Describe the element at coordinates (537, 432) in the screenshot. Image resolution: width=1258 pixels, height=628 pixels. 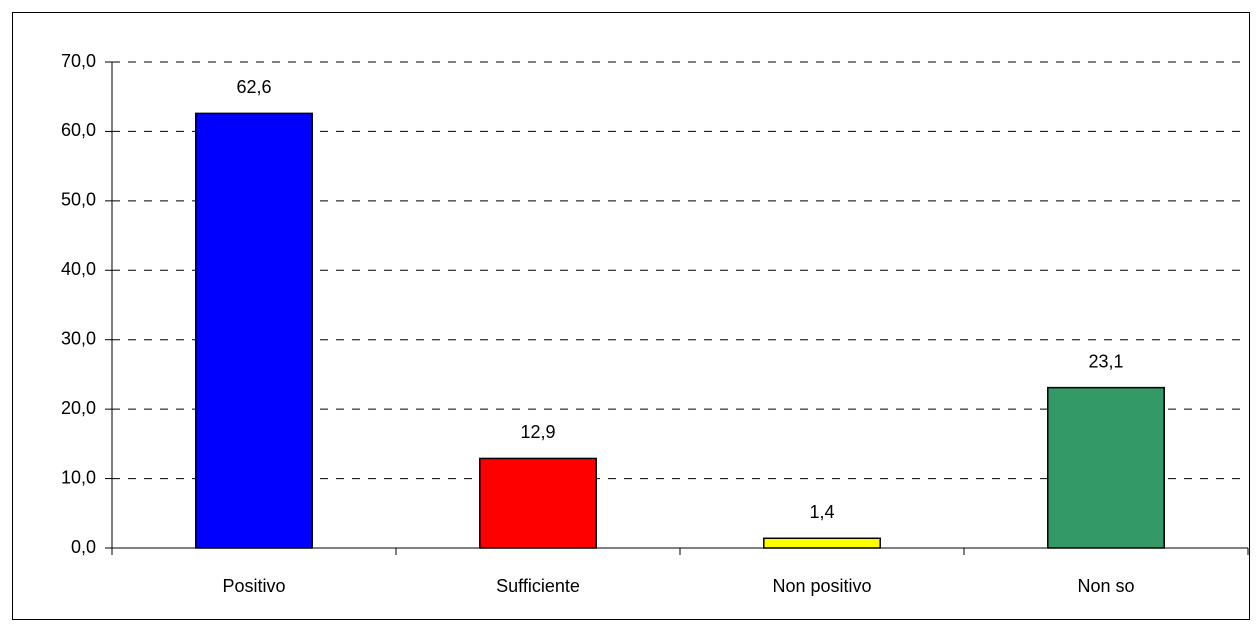
I see `value-label: 12,9` at that location.